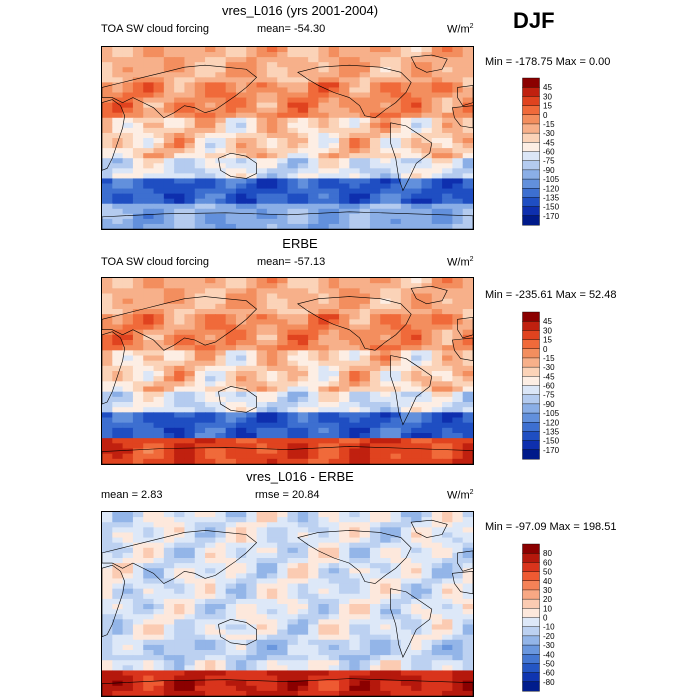  What do you see at coordinates (465, 327) in the screenshot?
I see `coastline` at bounding box center [465, 327].